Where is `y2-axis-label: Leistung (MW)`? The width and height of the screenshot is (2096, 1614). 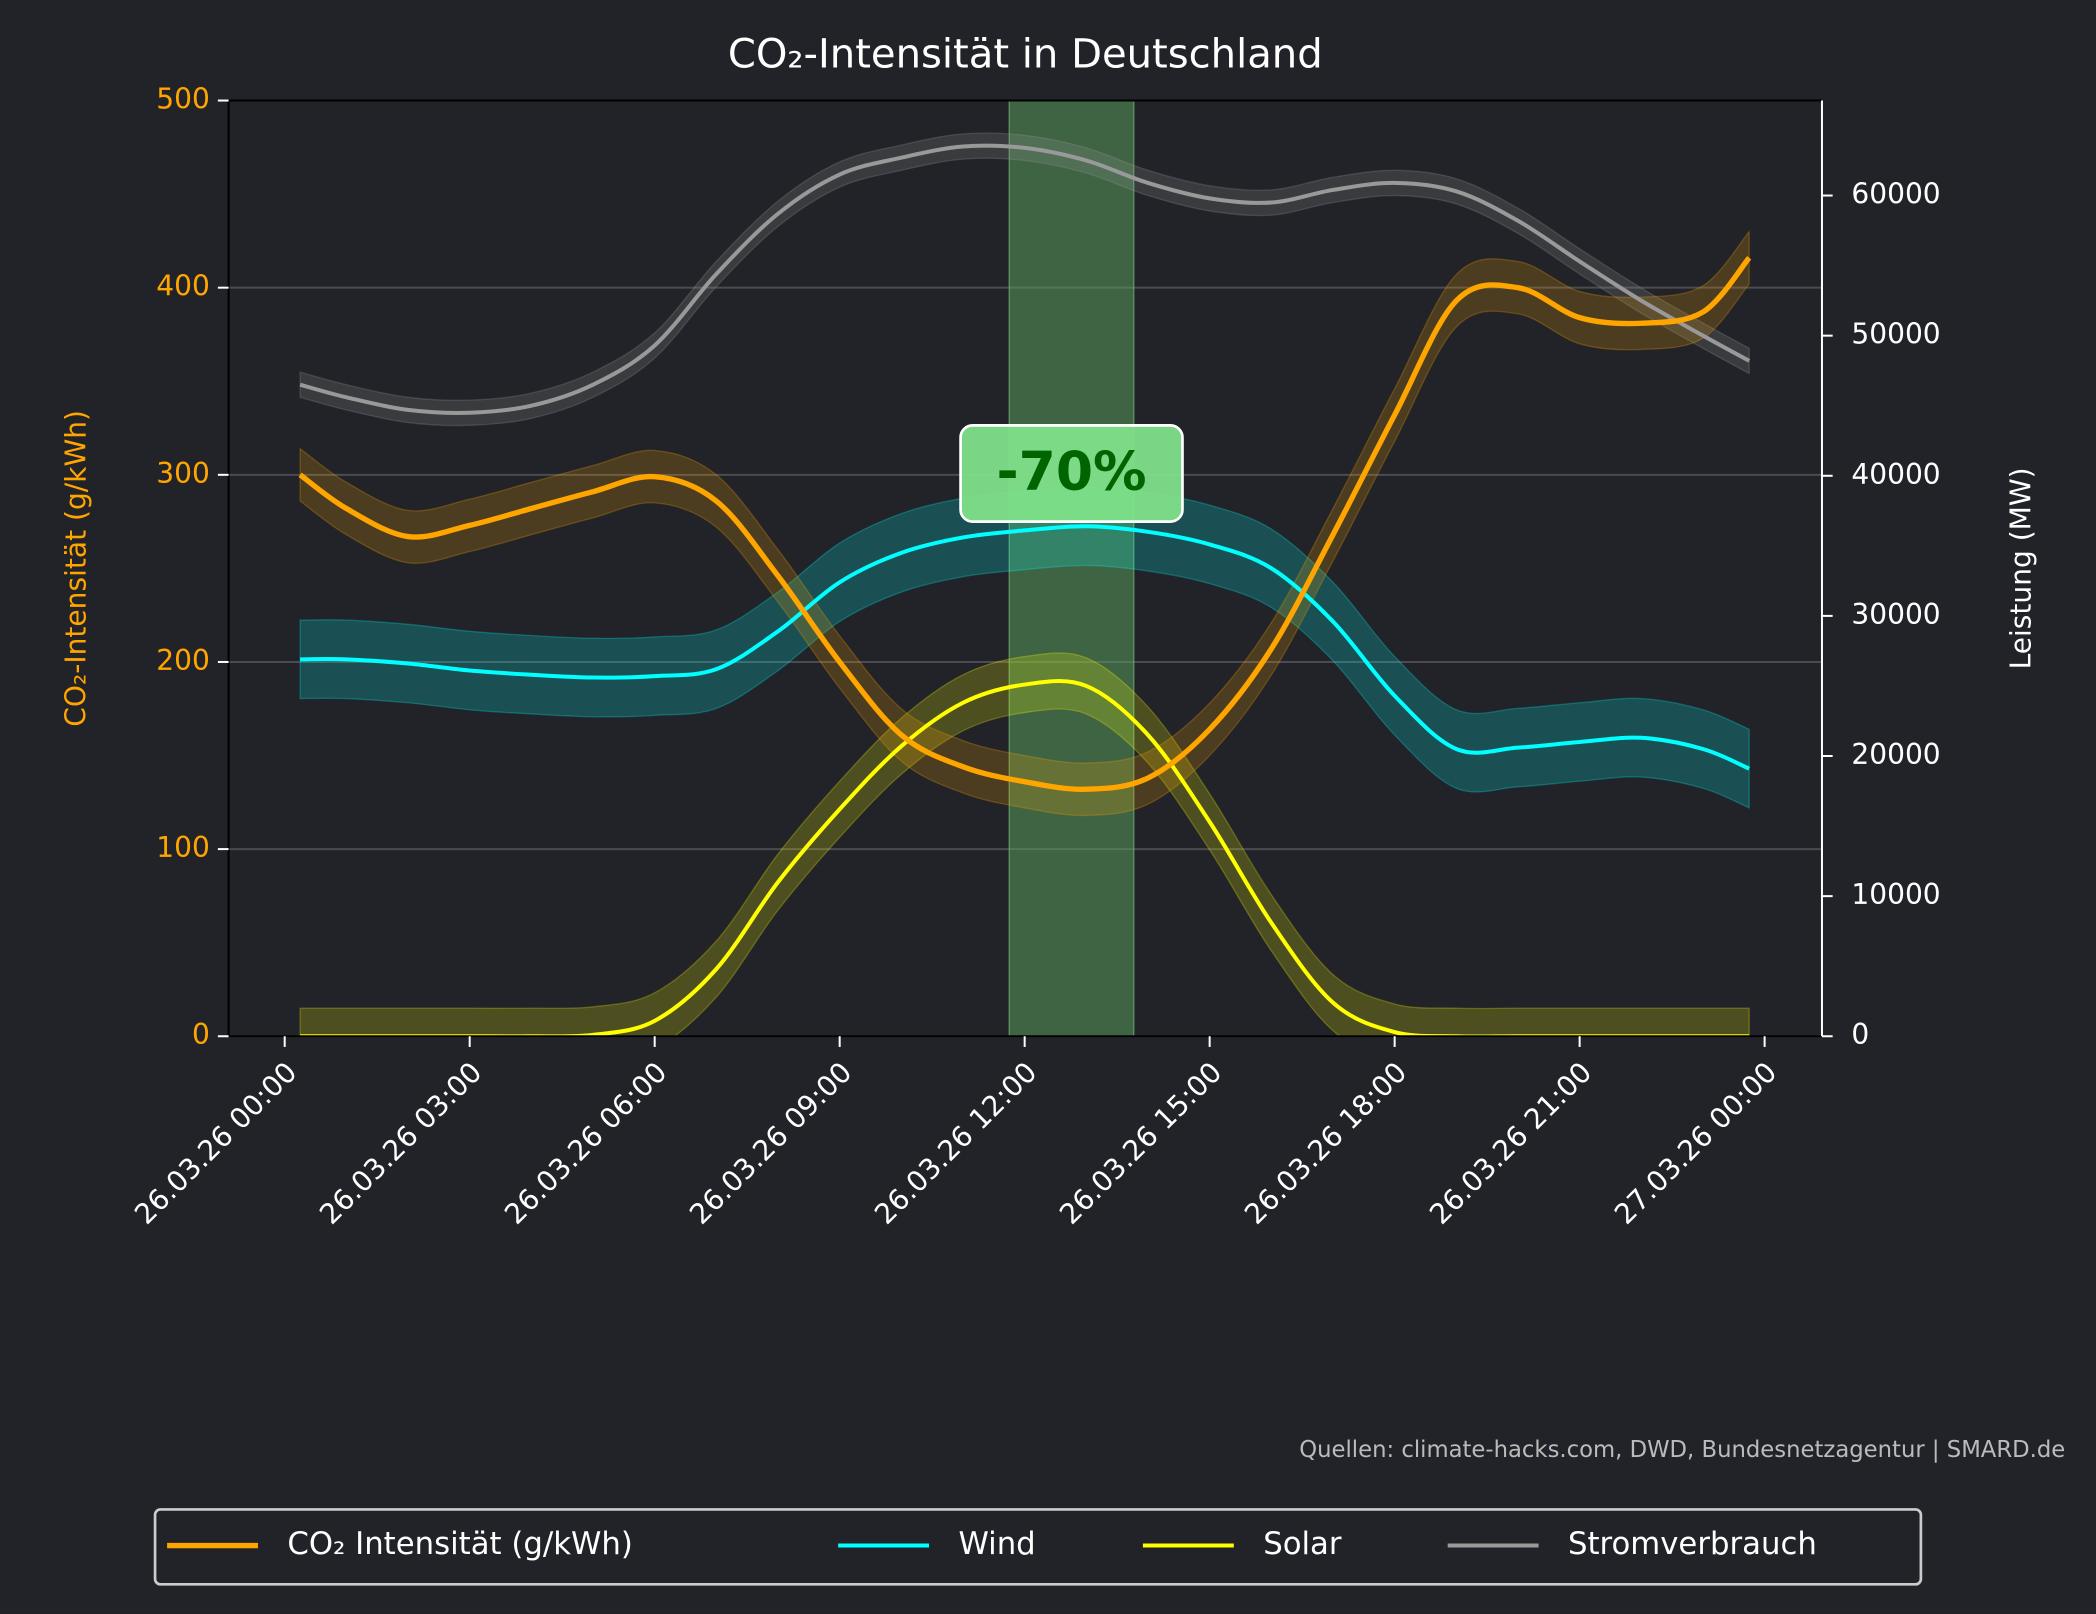
y2-axis-label: Leistung (MW) is located at coordinates (2020, 568).